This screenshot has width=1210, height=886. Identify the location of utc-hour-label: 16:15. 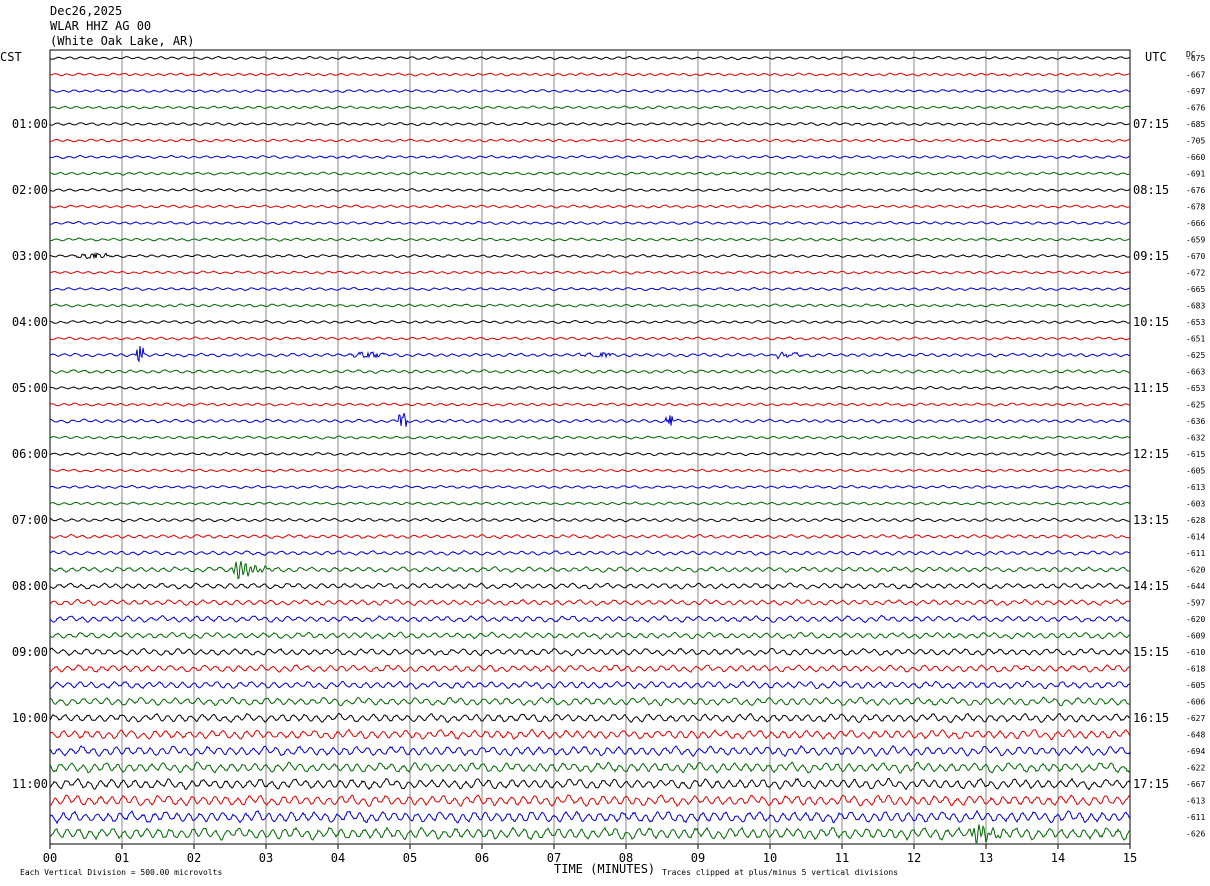
(1151, 718).